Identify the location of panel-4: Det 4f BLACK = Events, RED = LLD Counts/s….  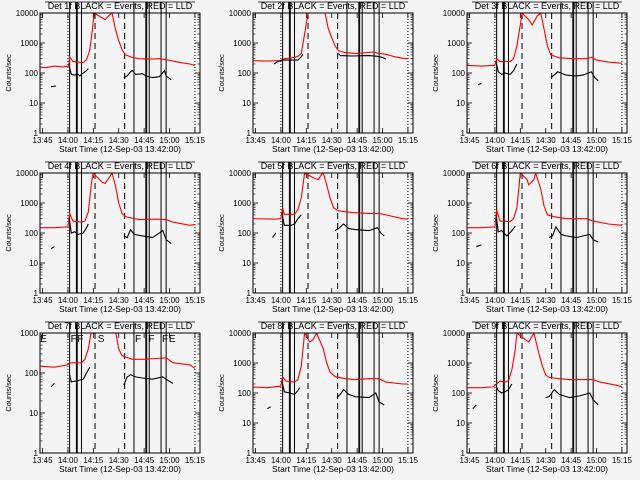
(104, 237).